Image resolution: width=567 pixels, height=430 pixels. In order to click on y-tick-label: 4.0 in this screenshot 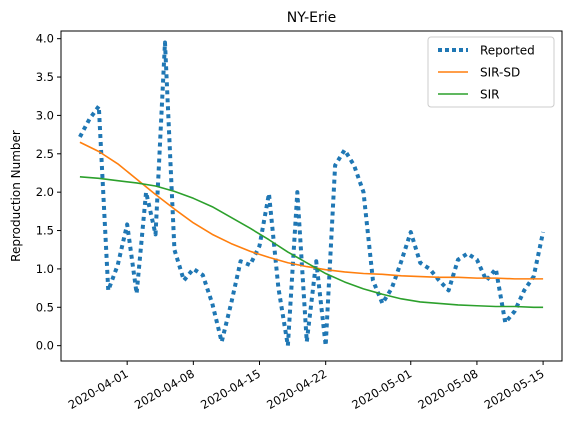, I will do `click(45, 39)`.